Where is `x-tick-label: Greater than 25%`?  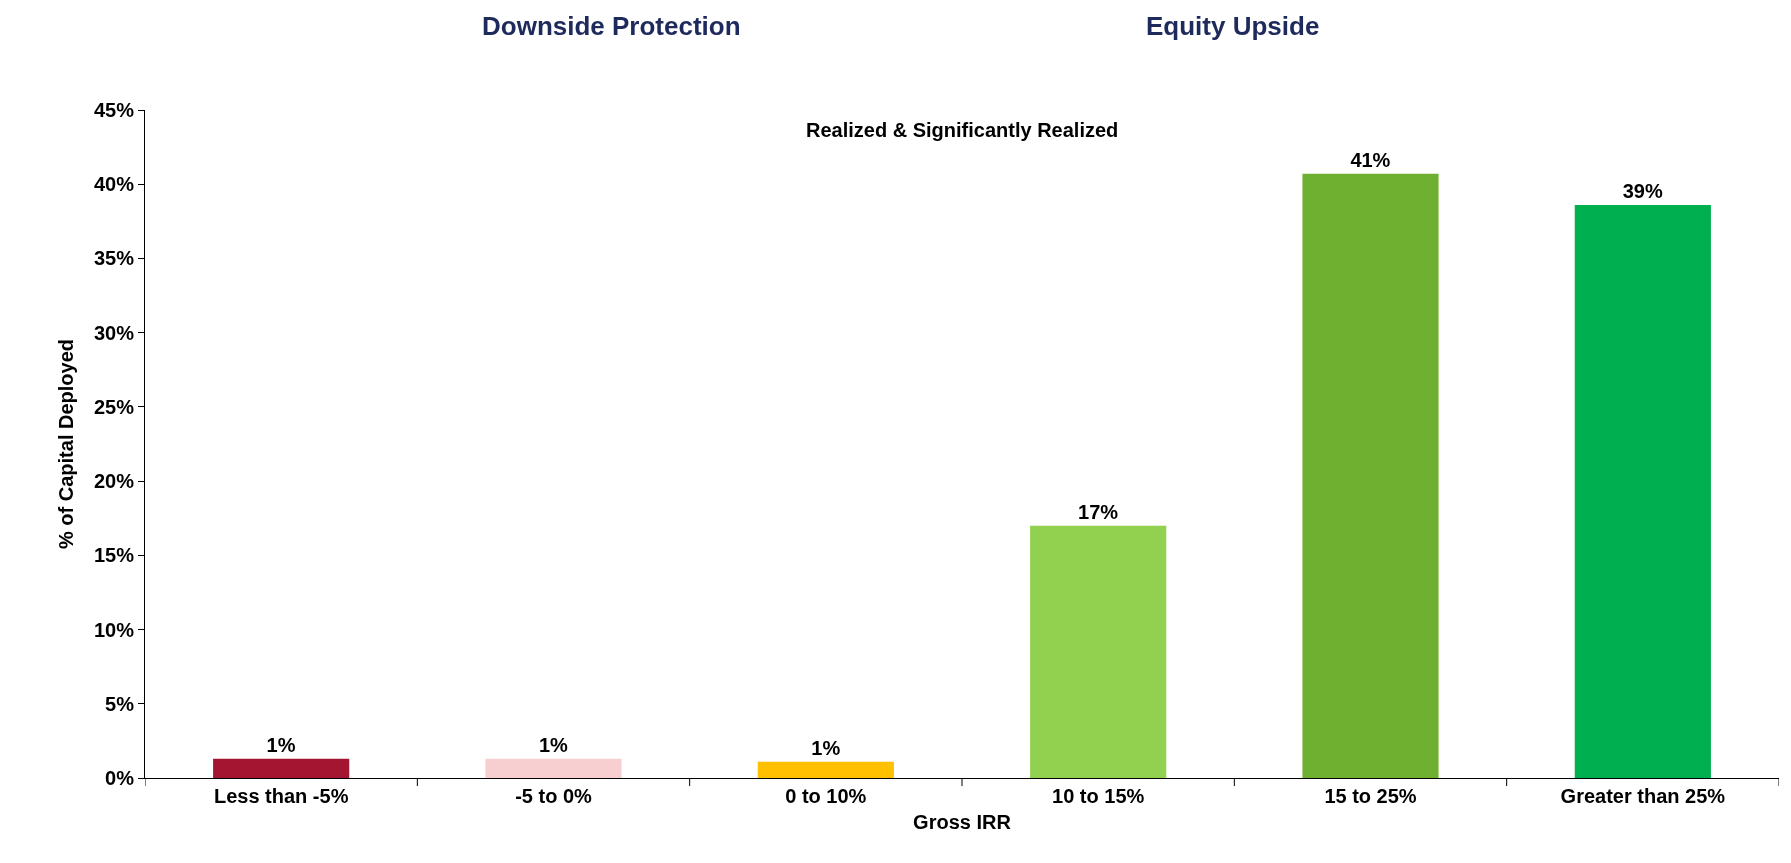
x-tick-label: Greater than 25% is located at coordinates (1643, 796).